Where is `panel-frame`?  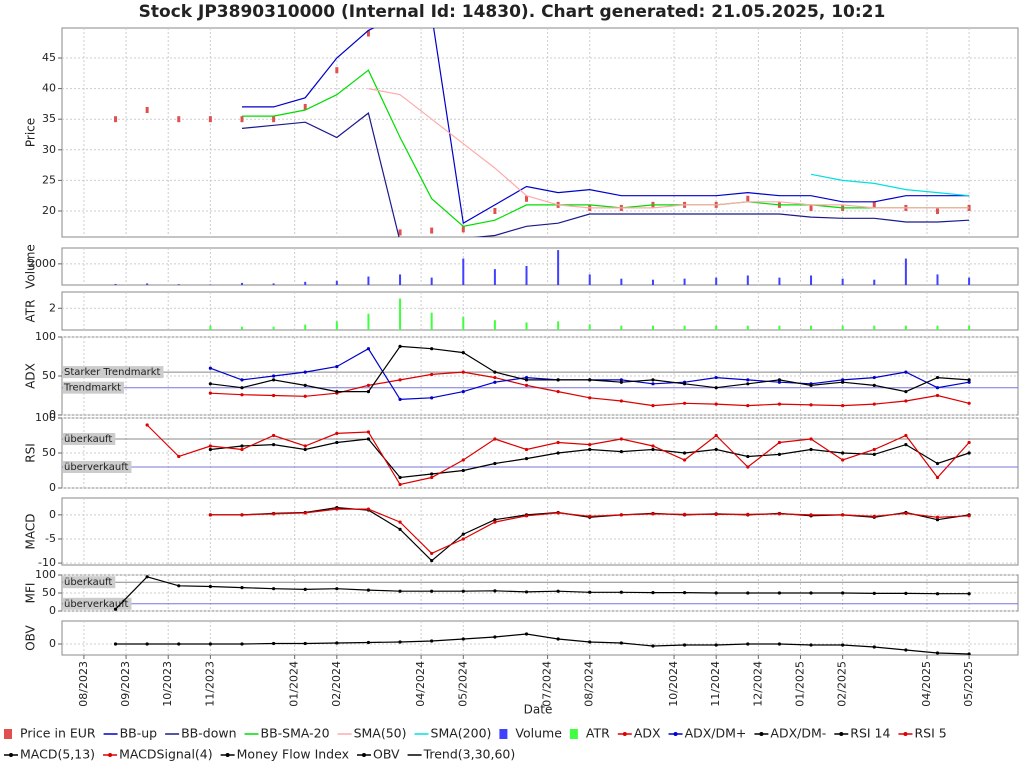
panel-frame is located at coordinates (540, 266).